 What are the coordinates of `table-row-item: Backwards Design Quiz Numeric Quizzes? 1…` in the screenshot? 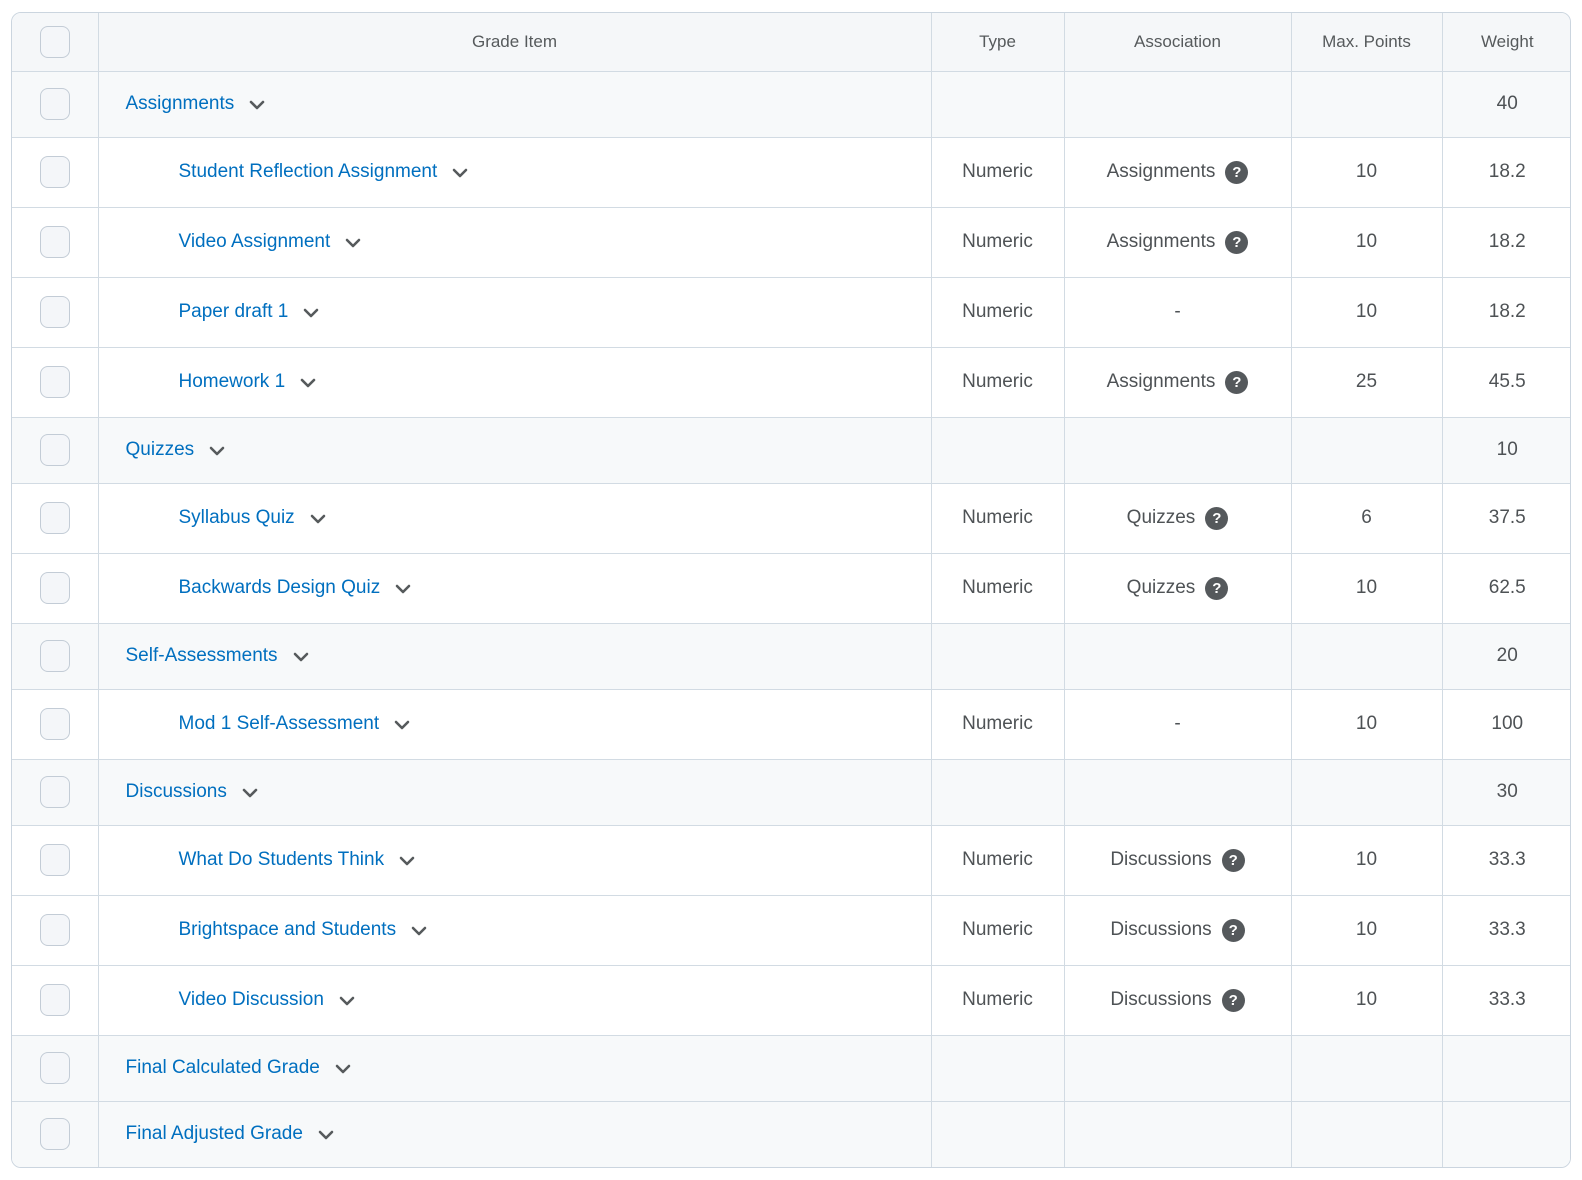 It's located at (791, 588).